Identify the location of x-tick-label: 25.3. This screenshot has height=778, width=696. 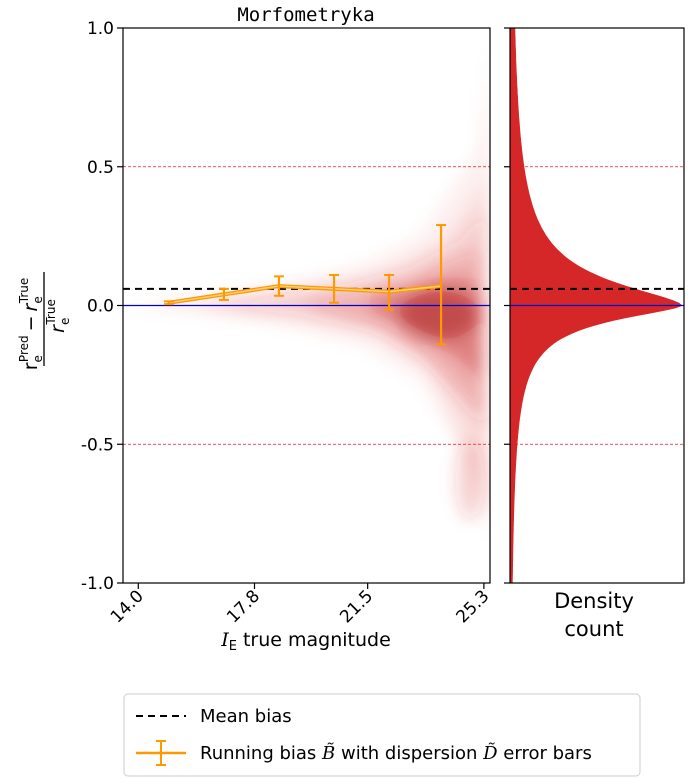
(473, 606).